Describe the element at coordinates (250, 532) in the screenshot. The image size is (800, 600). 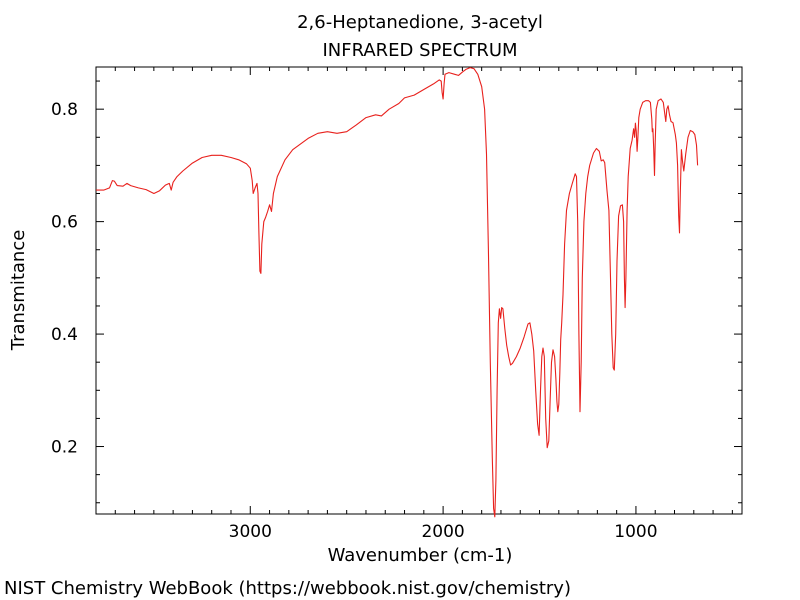
I see `x-tick-label: 3000` at that location.